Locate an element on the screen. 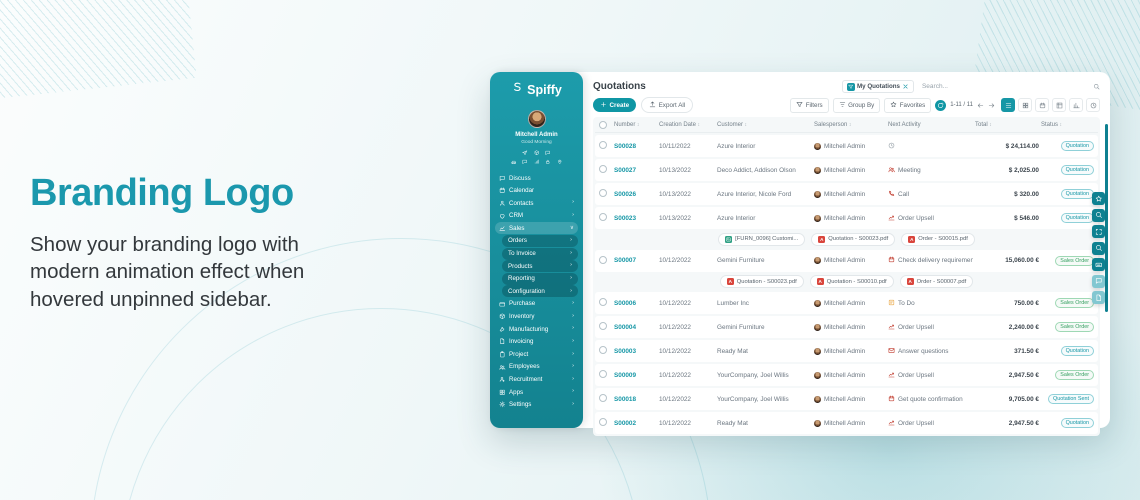  quotation-number: S00006 is located at coordinates (625, 303).